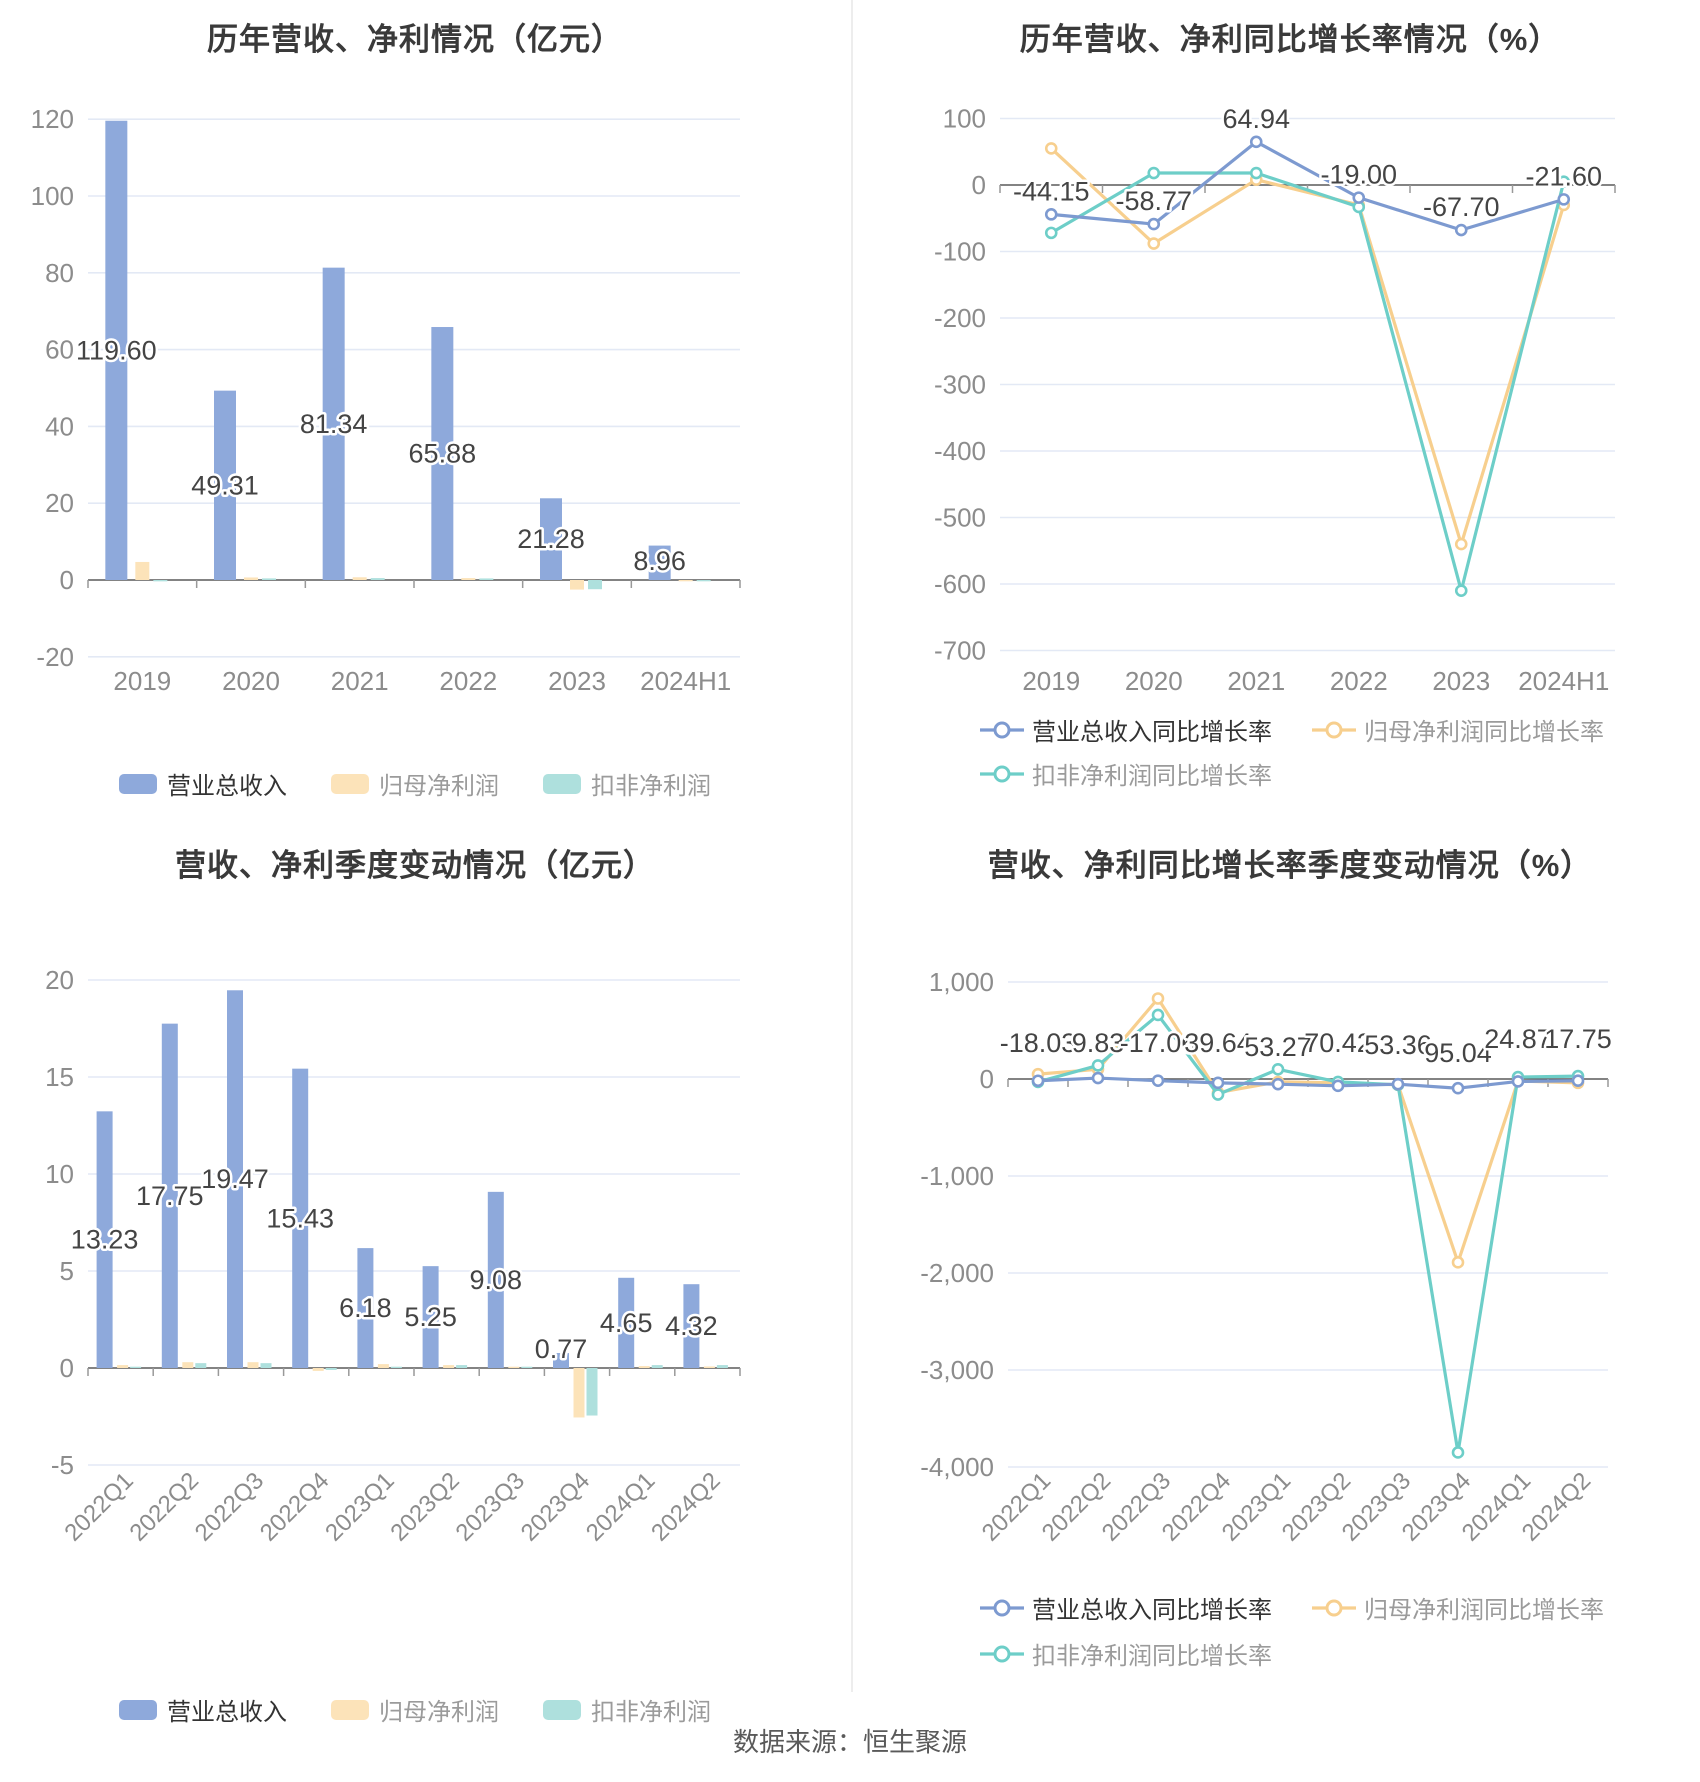 This screenshot has width=1700, height=1782. Describe the element at coordinates (300, 1218) in the screenshot. I see `svg-text: 15.43` at that location.